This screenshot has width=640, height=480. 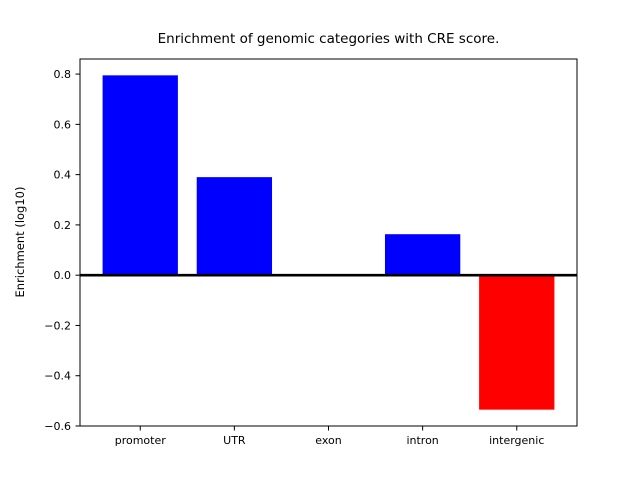 I want to click on y-tick-label: 0.8, so click(x=63, y=74).